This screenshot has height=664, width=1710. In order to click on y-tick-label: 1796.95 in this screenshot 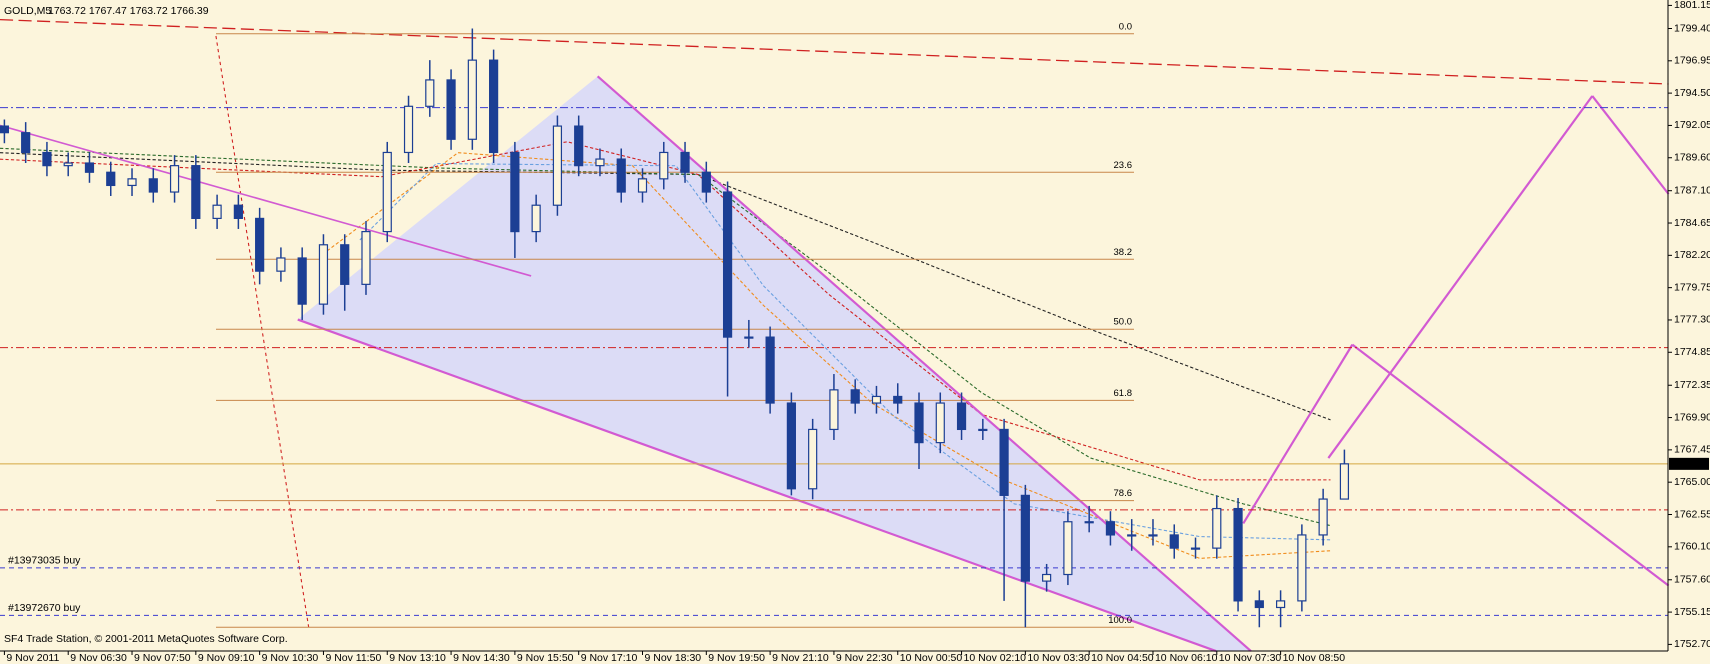, I will do `click(1692, 61)`.